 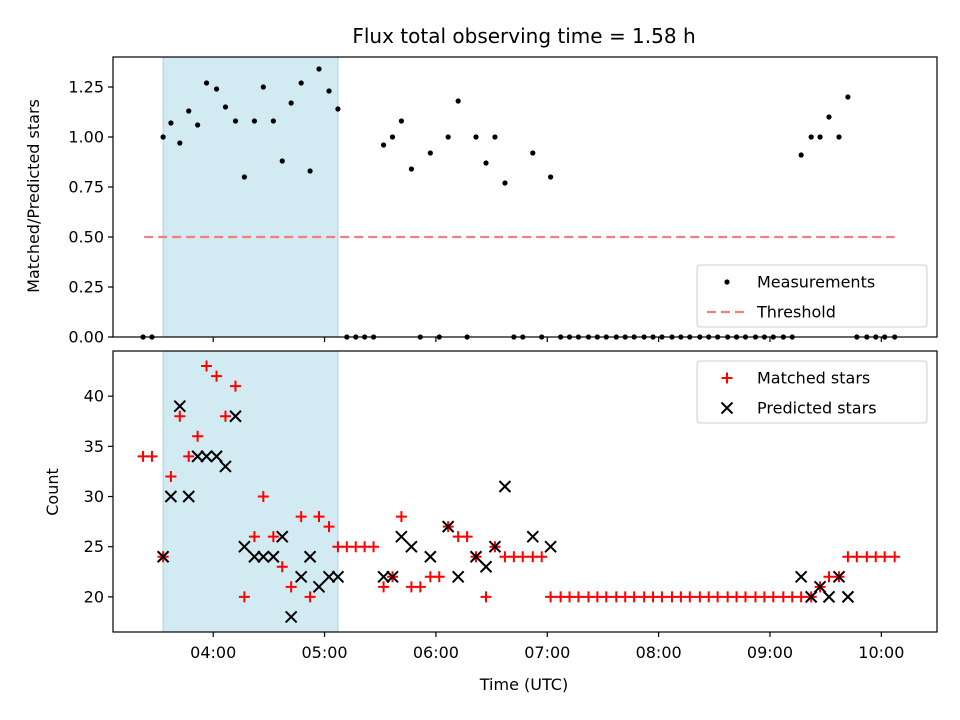 What do you see at coordinates (436, 652) in the screenshot?
I see `bottom-x-tick-label: 06:00` at bounding box center [436, 652].